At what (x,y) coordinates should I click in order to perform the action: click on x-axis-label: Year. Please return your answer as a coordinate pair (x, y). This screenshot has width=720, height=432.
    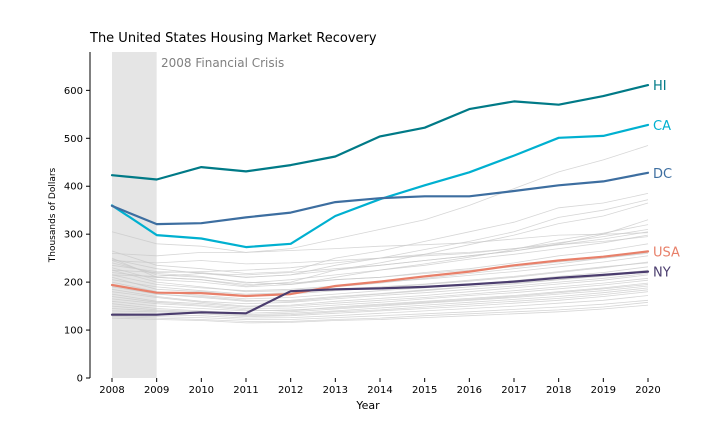
    Looking at the image, I should click on (367, 405).